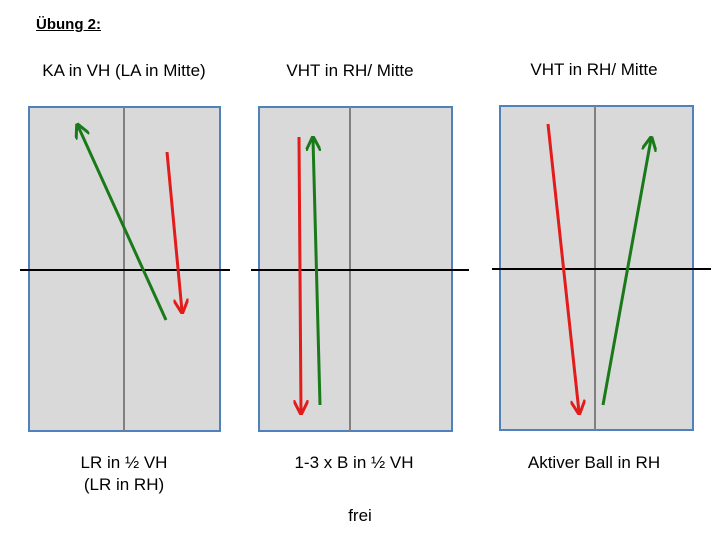 This screenshot has width=720, height=540. What do you see at coordinates (124, 462) in the screenshot?
I see `panel-1-caption-line-1: LR in ½ VH` at bounding box center [124, 462].